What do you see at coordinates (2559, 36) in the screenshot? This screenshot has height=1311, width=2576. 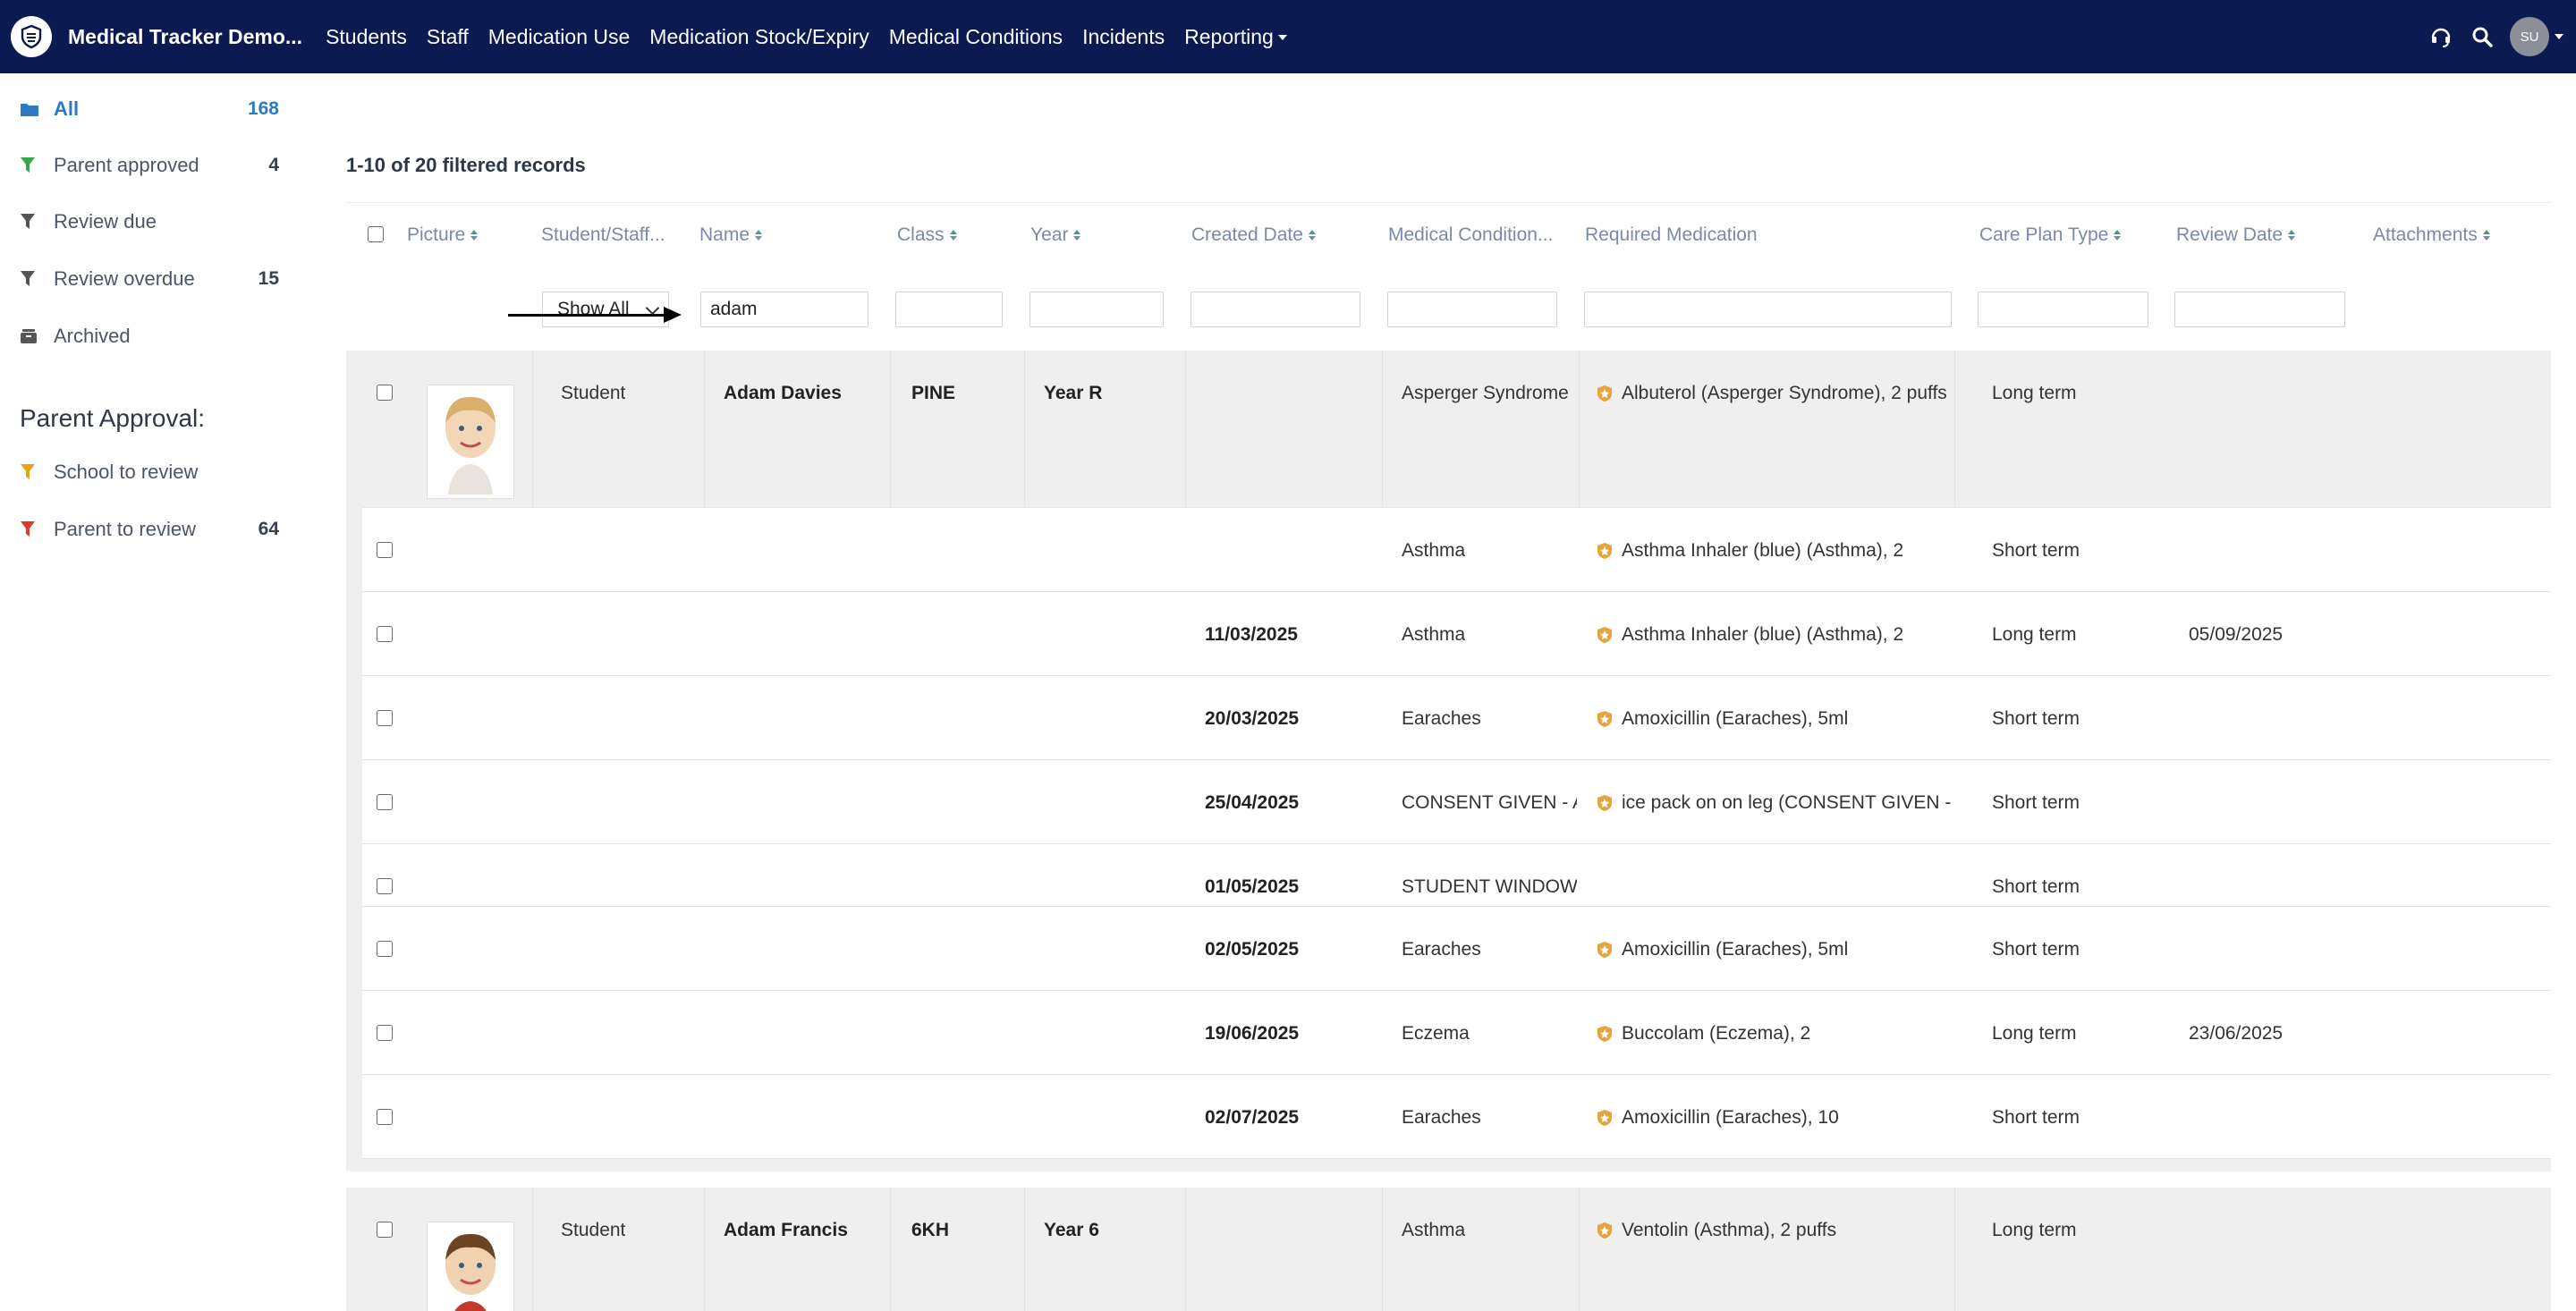 I see `avatar-caret-icon` at bounding box center [2559, 36].